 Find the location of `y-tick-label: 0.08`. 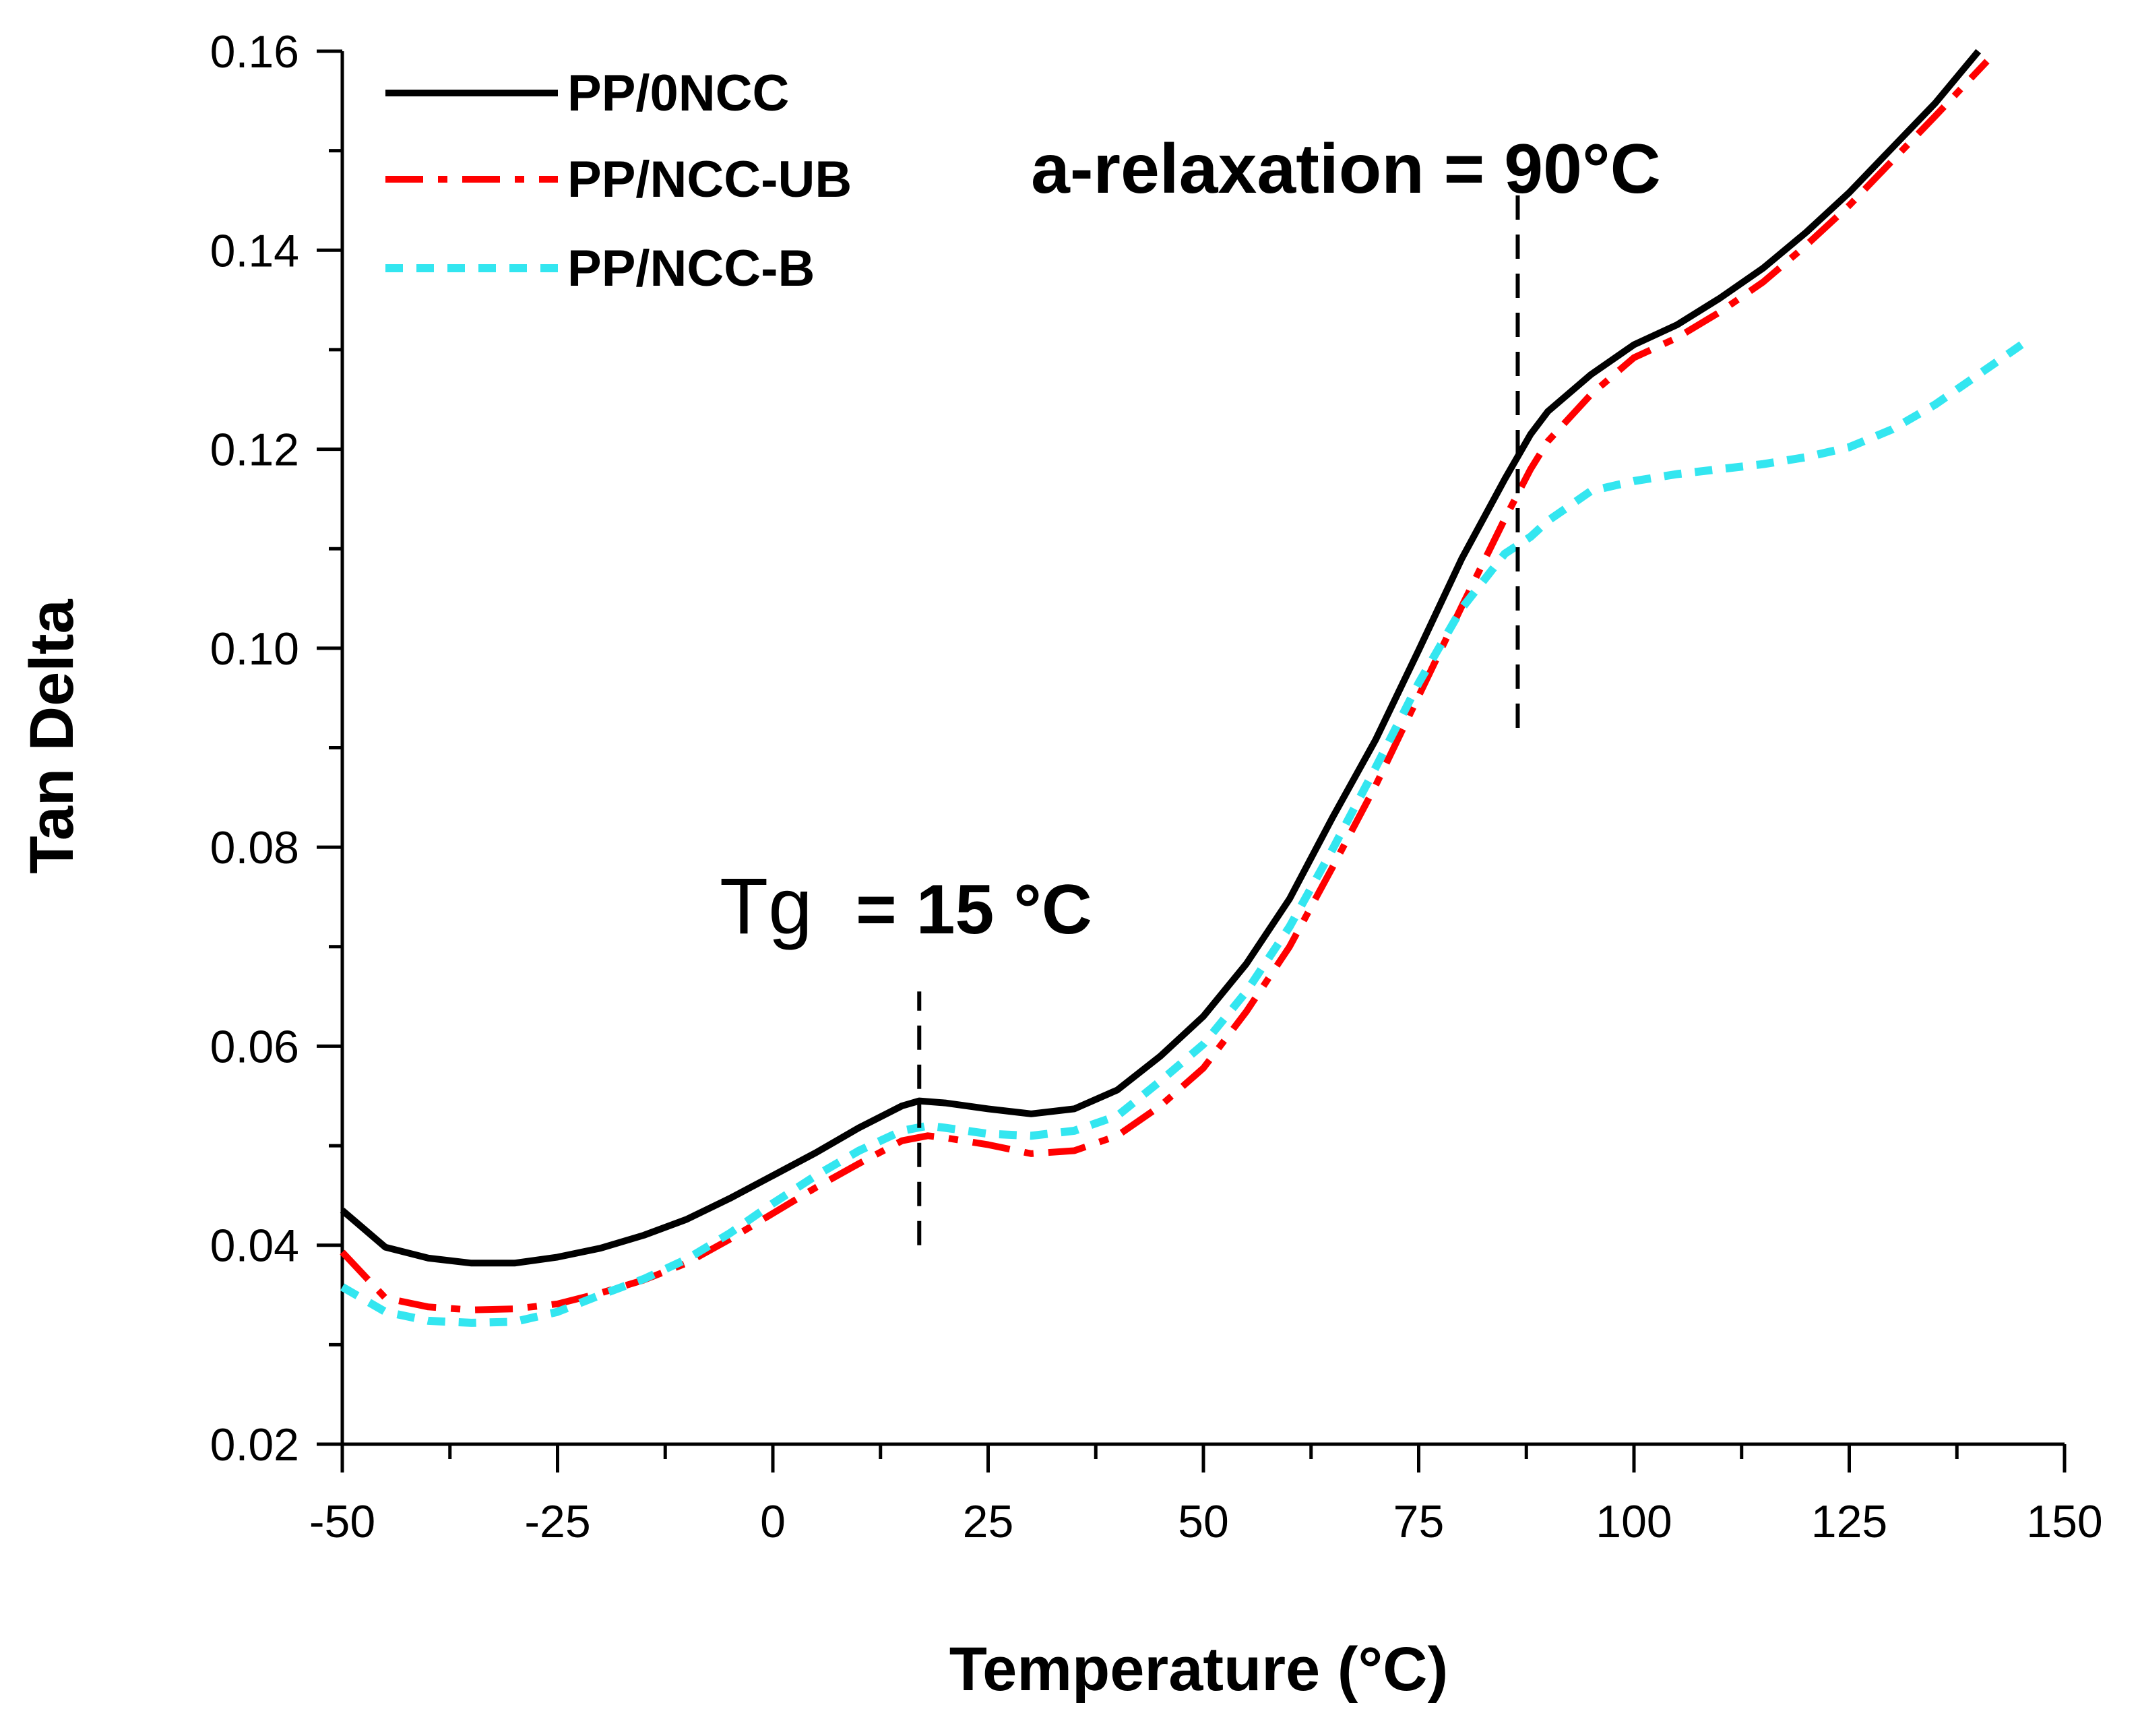

y-tick-label: 0.08 is located at coordinates (255, 847).